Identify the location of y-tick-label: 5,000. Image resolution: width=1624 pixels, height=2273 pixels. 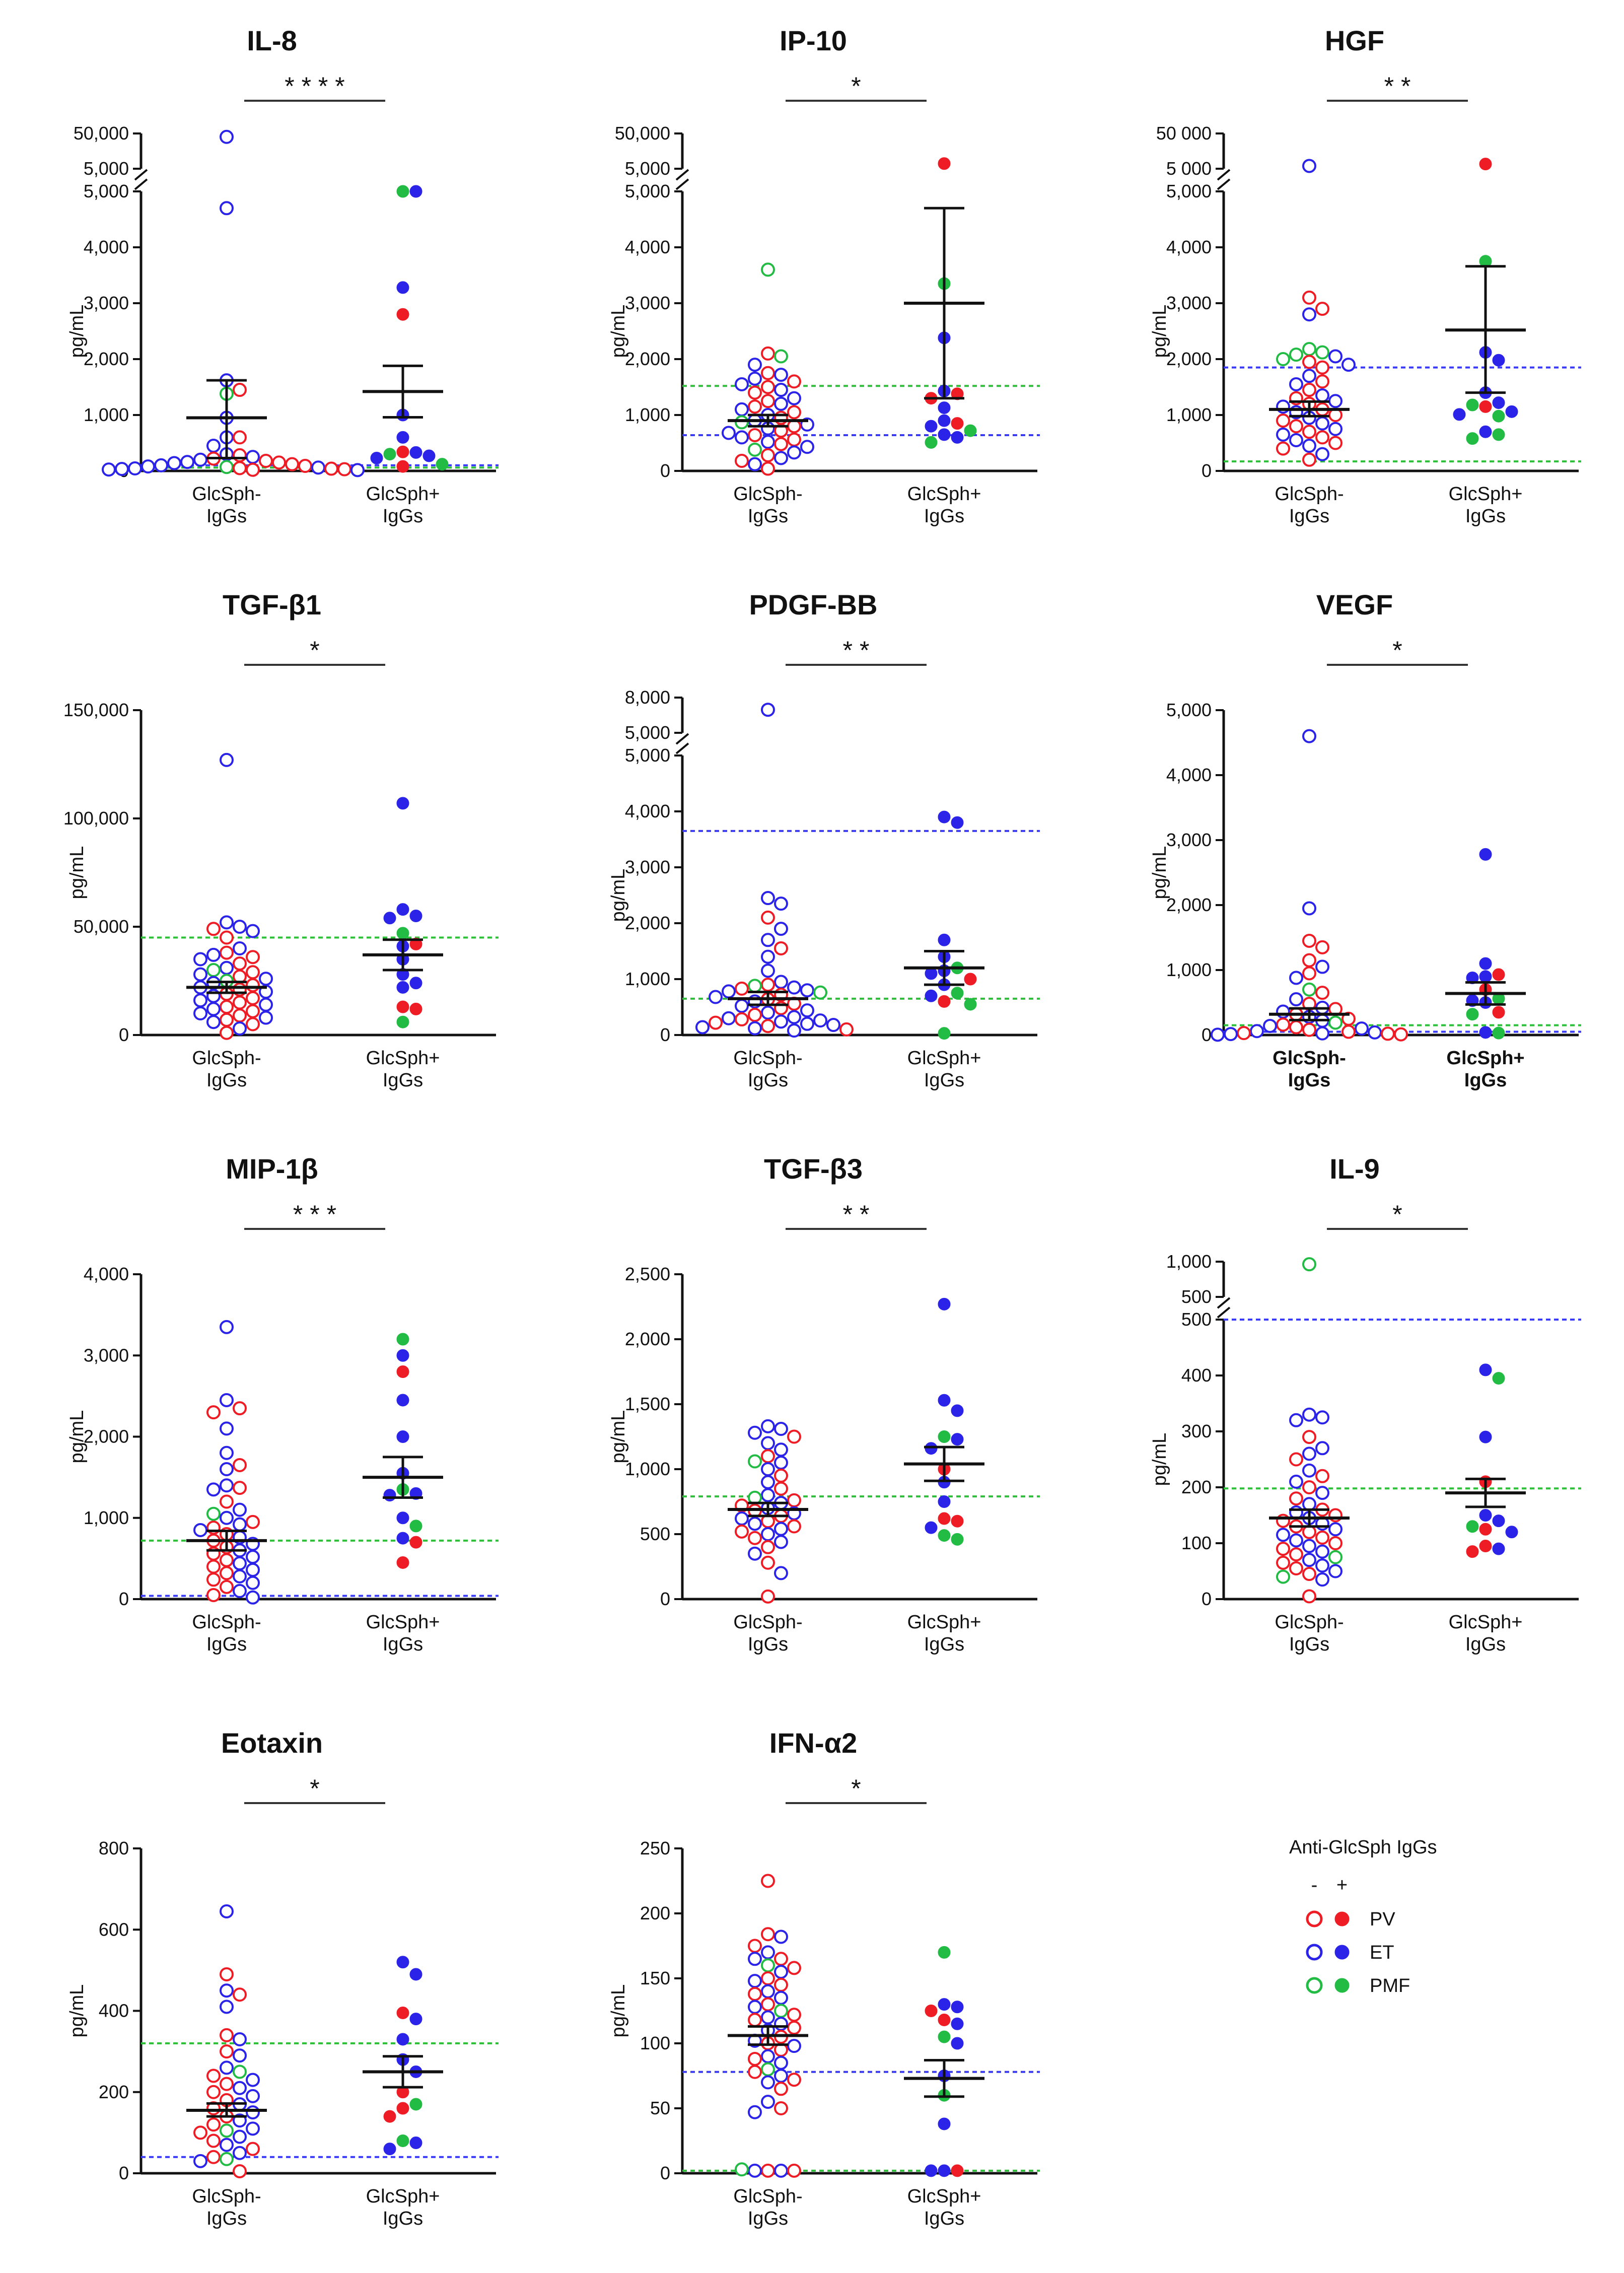
(647, 732).